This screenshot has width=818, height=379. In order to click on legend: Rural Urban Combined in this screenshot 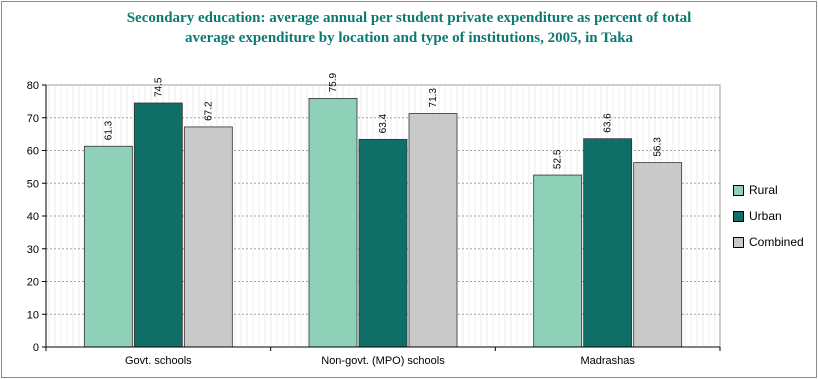, I will do `click(773, 219)`.